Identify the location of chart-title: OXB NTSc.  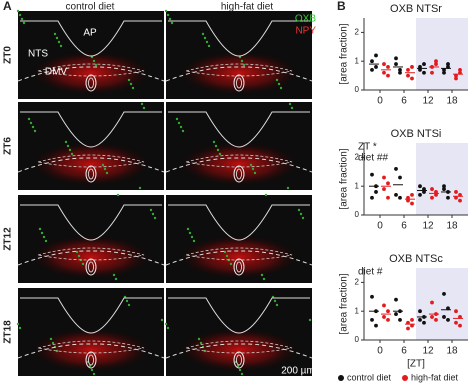
(416, 259).